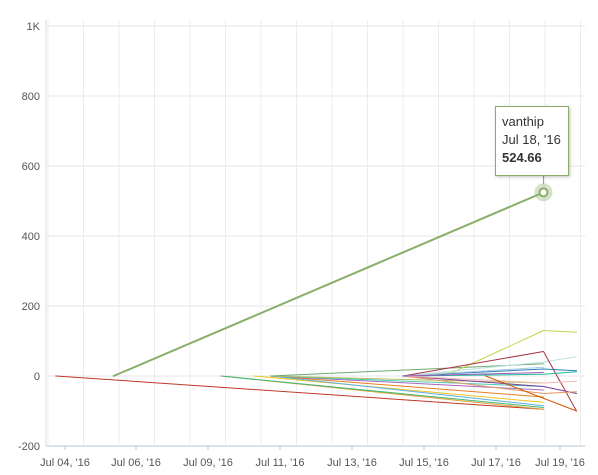 This screenshot has width=598, height=475. I want to click on tooltip-series: vanthip, so click(523, 121).